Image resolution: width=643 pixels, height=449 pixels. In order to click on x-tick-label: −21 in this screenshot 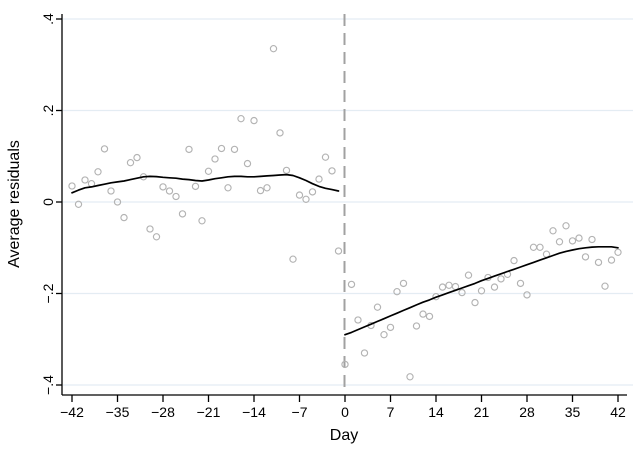, I will do `click(209, 412)`.